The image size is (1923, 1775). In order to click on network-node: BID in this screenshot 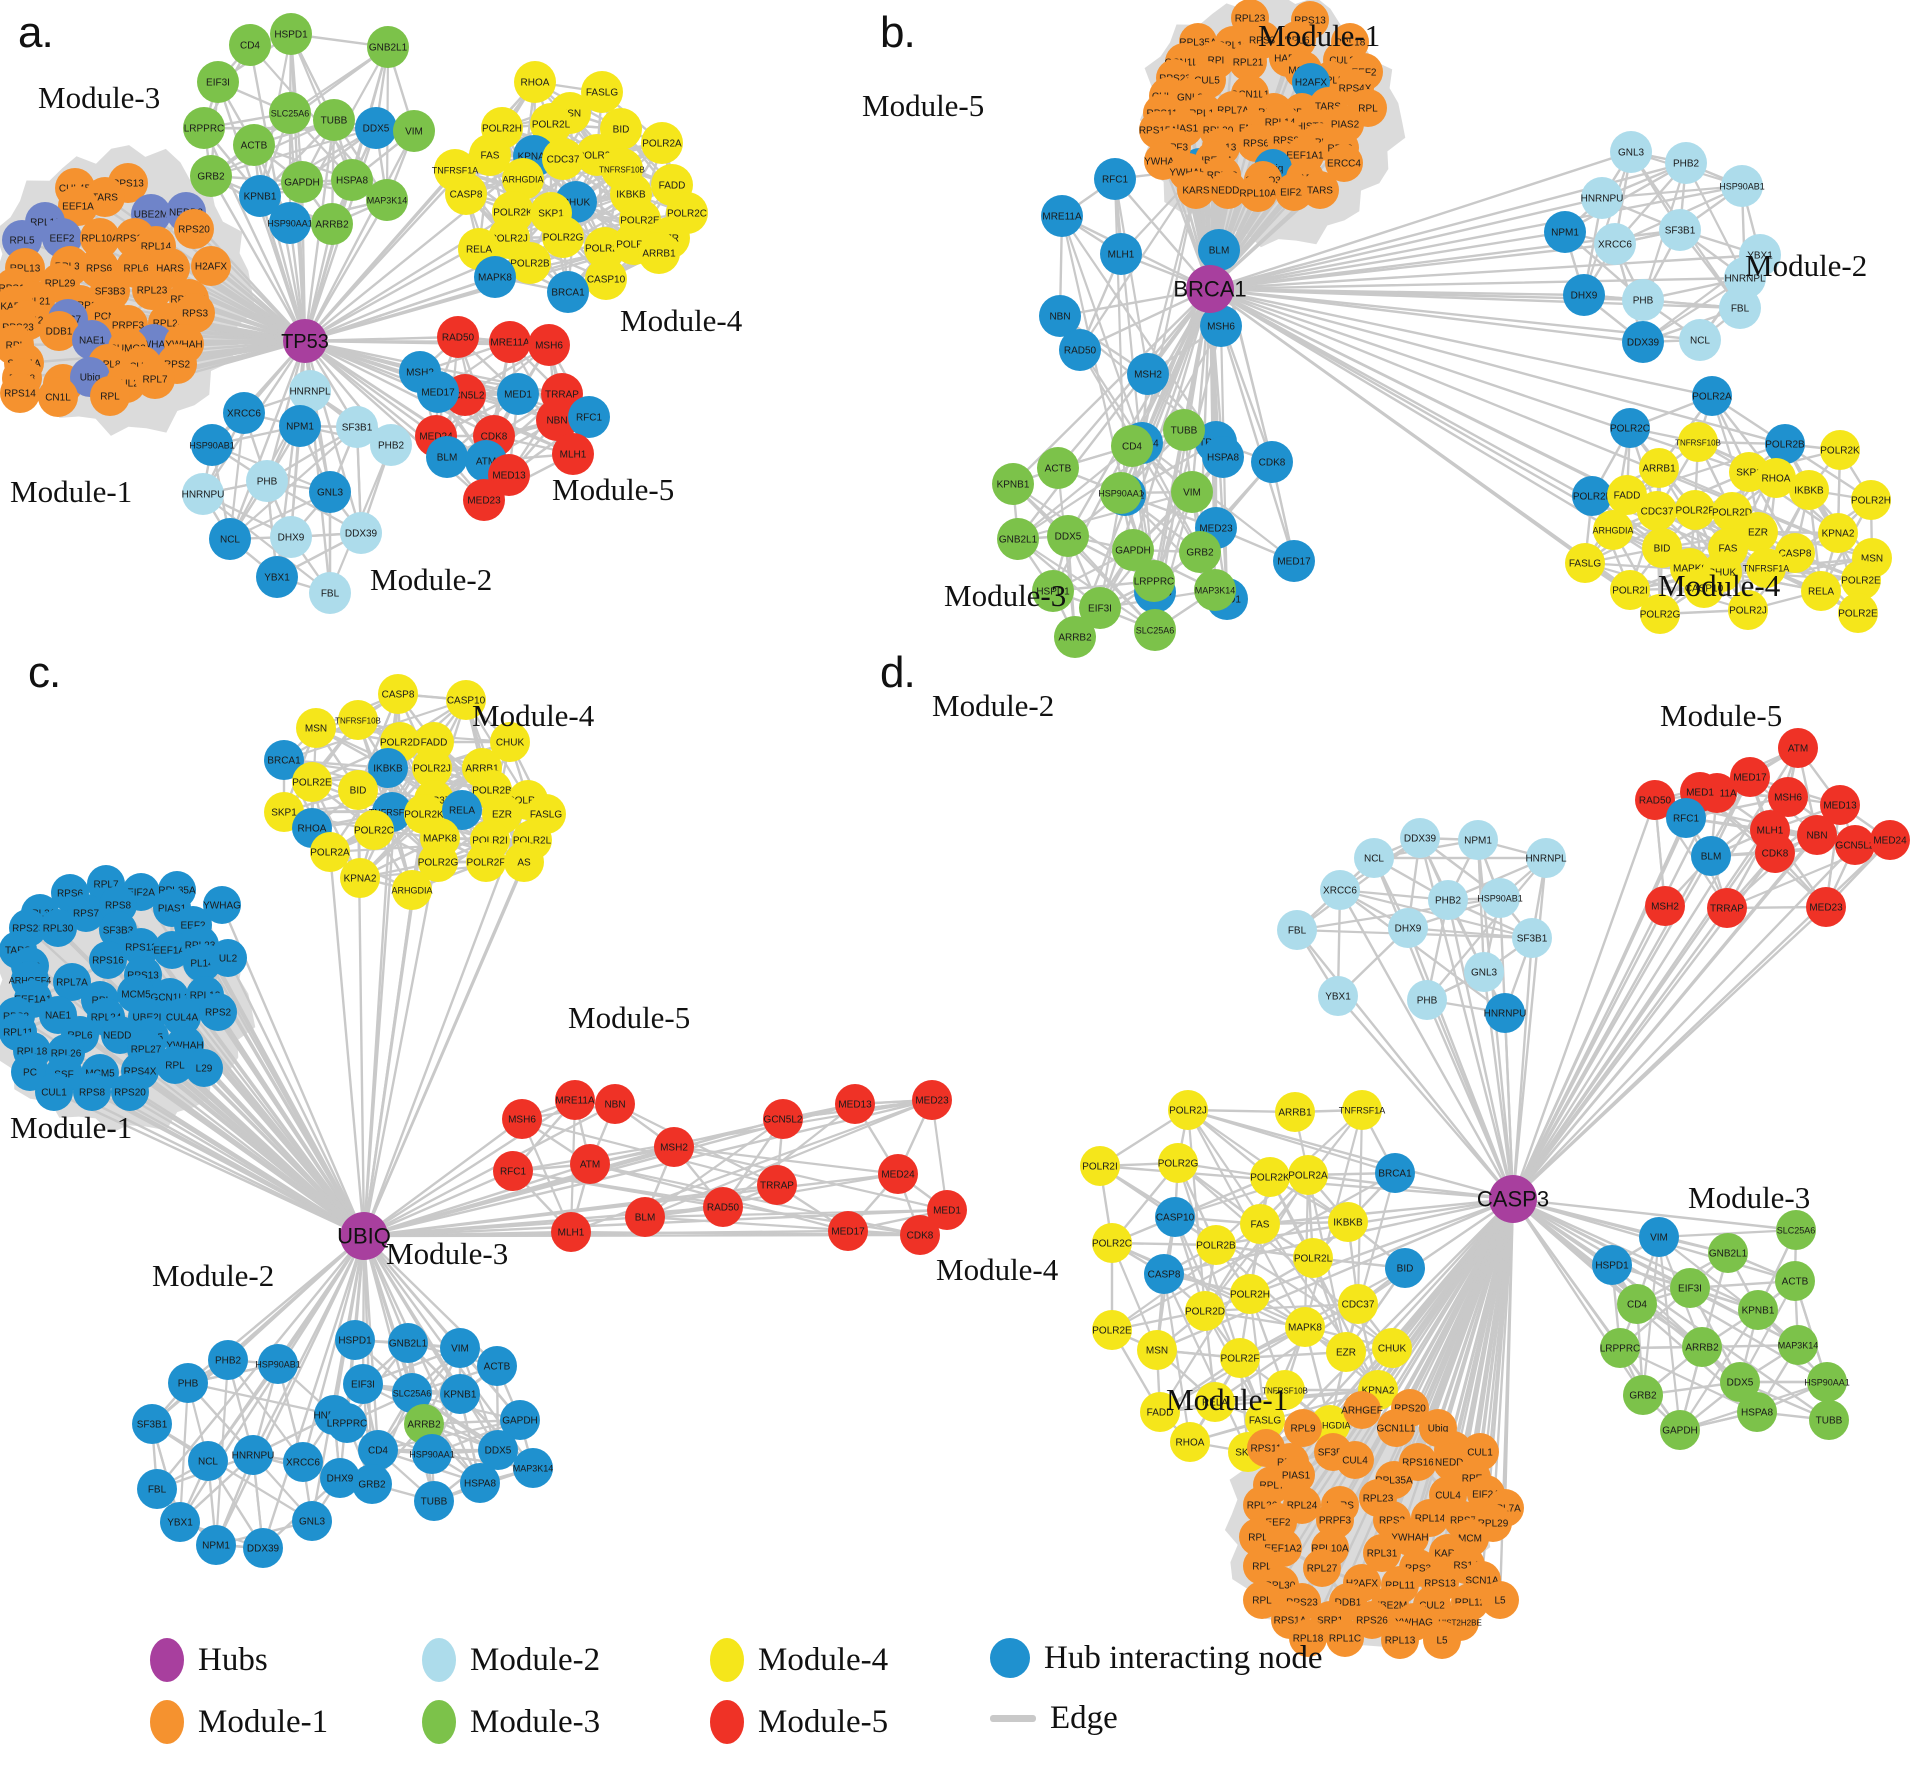, I will do `click(358, 790)`.